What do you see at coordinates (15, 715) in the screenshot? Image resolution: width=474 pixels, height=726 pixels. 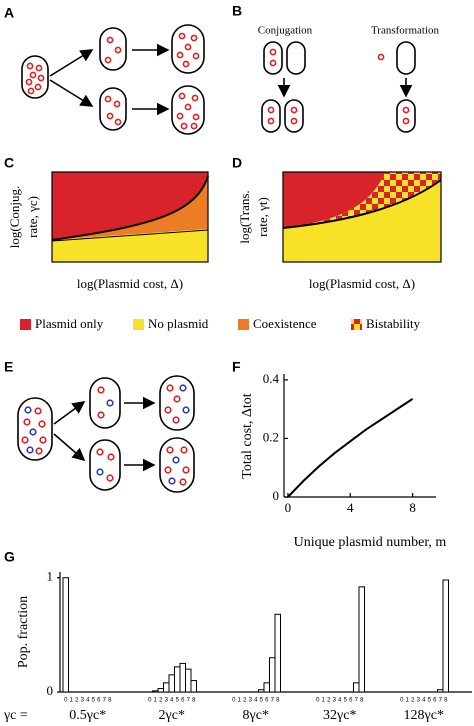 I see `x-prefix: γc =` at bounding box center [15, 715].